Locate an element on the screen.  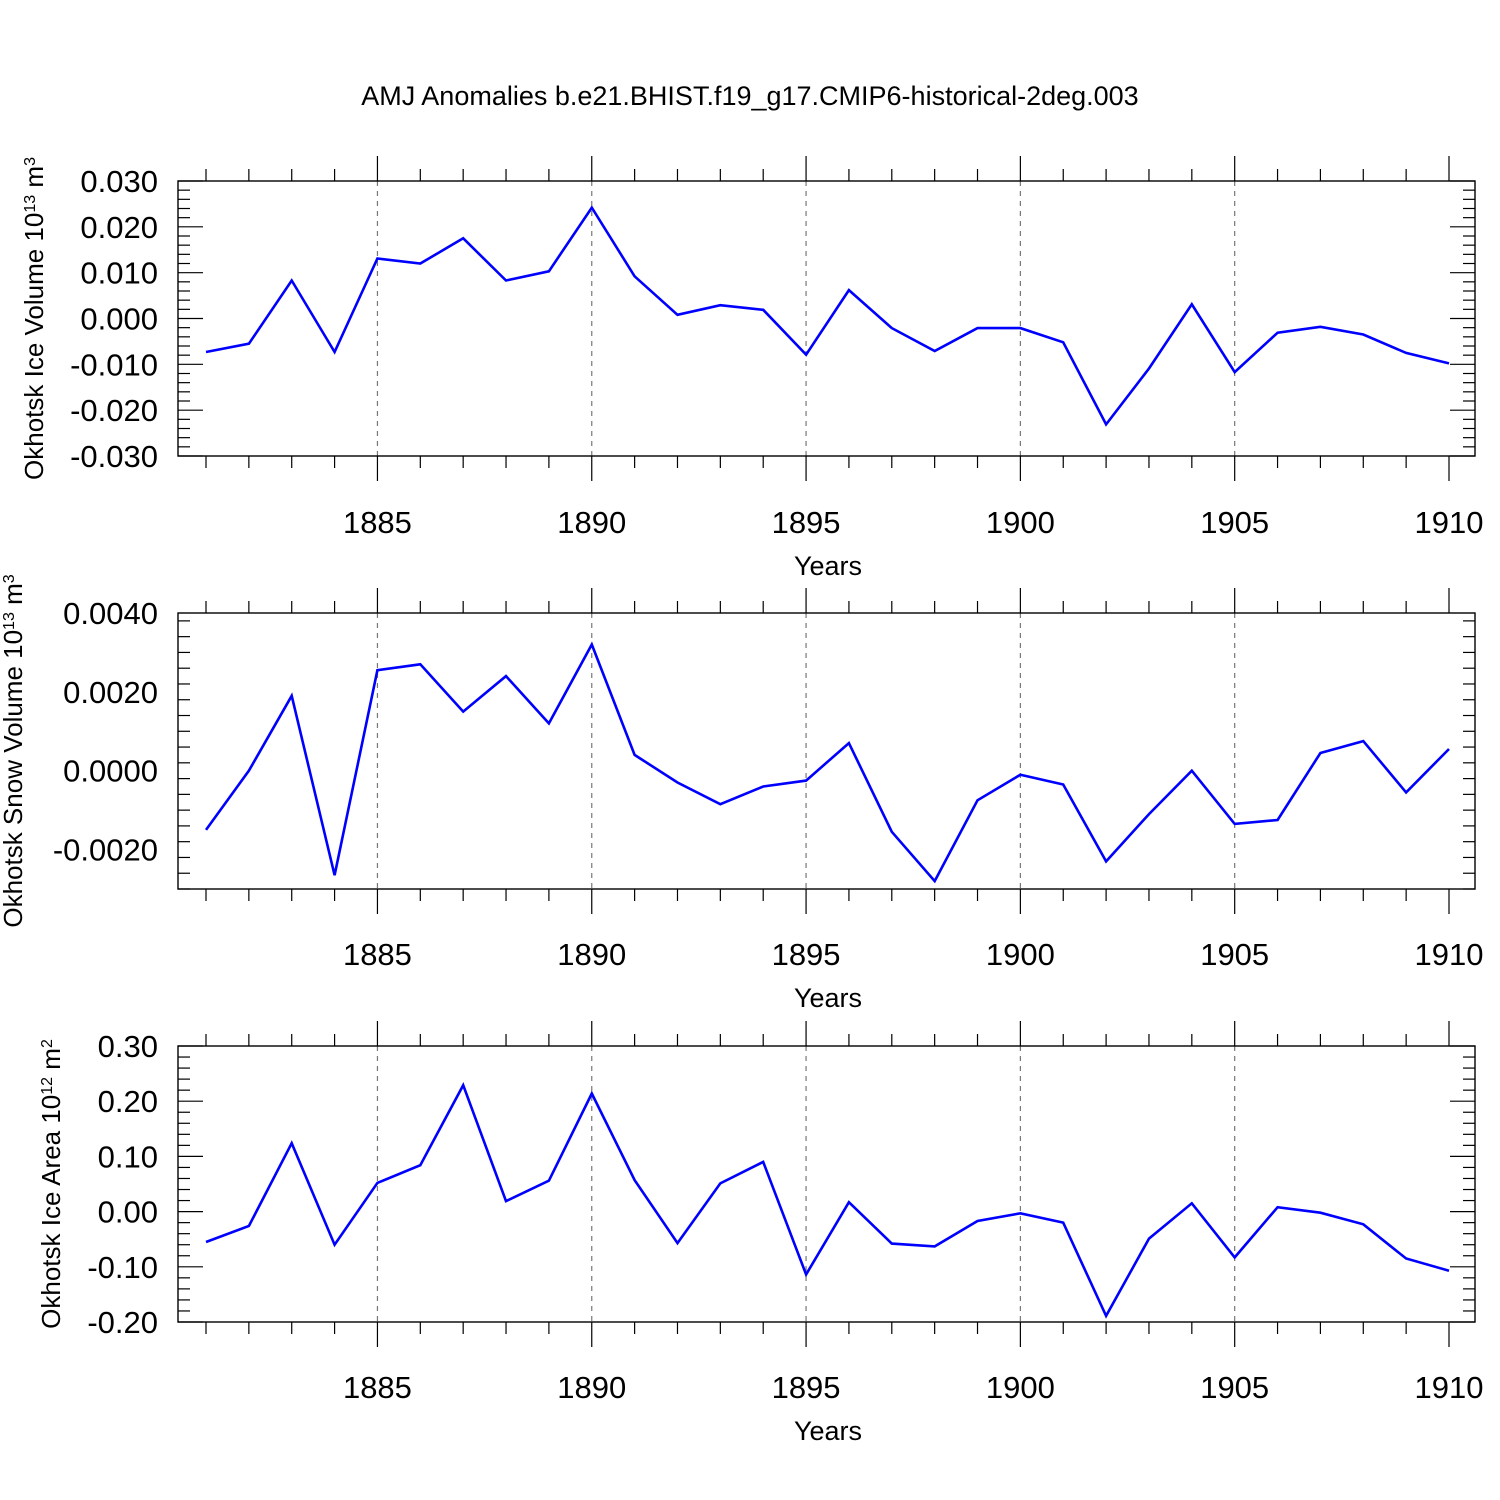
y-axis-label: Okhotsk Snow Volume 1013 m3 is located at coordinates (14, 750).